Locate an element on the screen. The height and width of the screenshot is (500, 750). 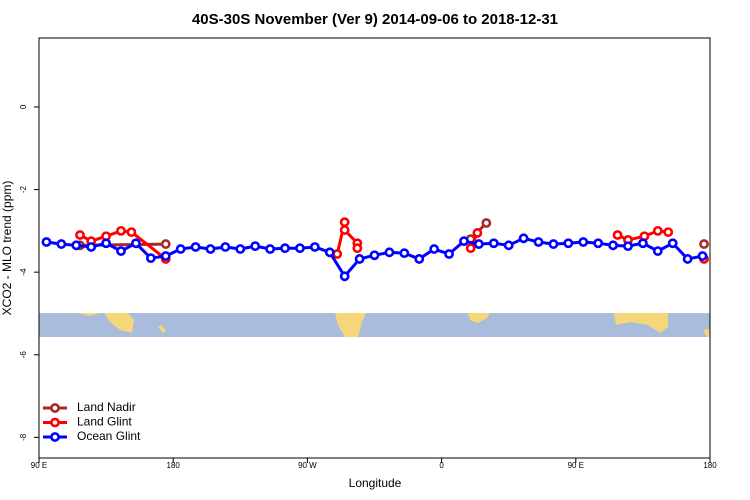
y-tick-label: -4 is located at coordinates (23, 272).